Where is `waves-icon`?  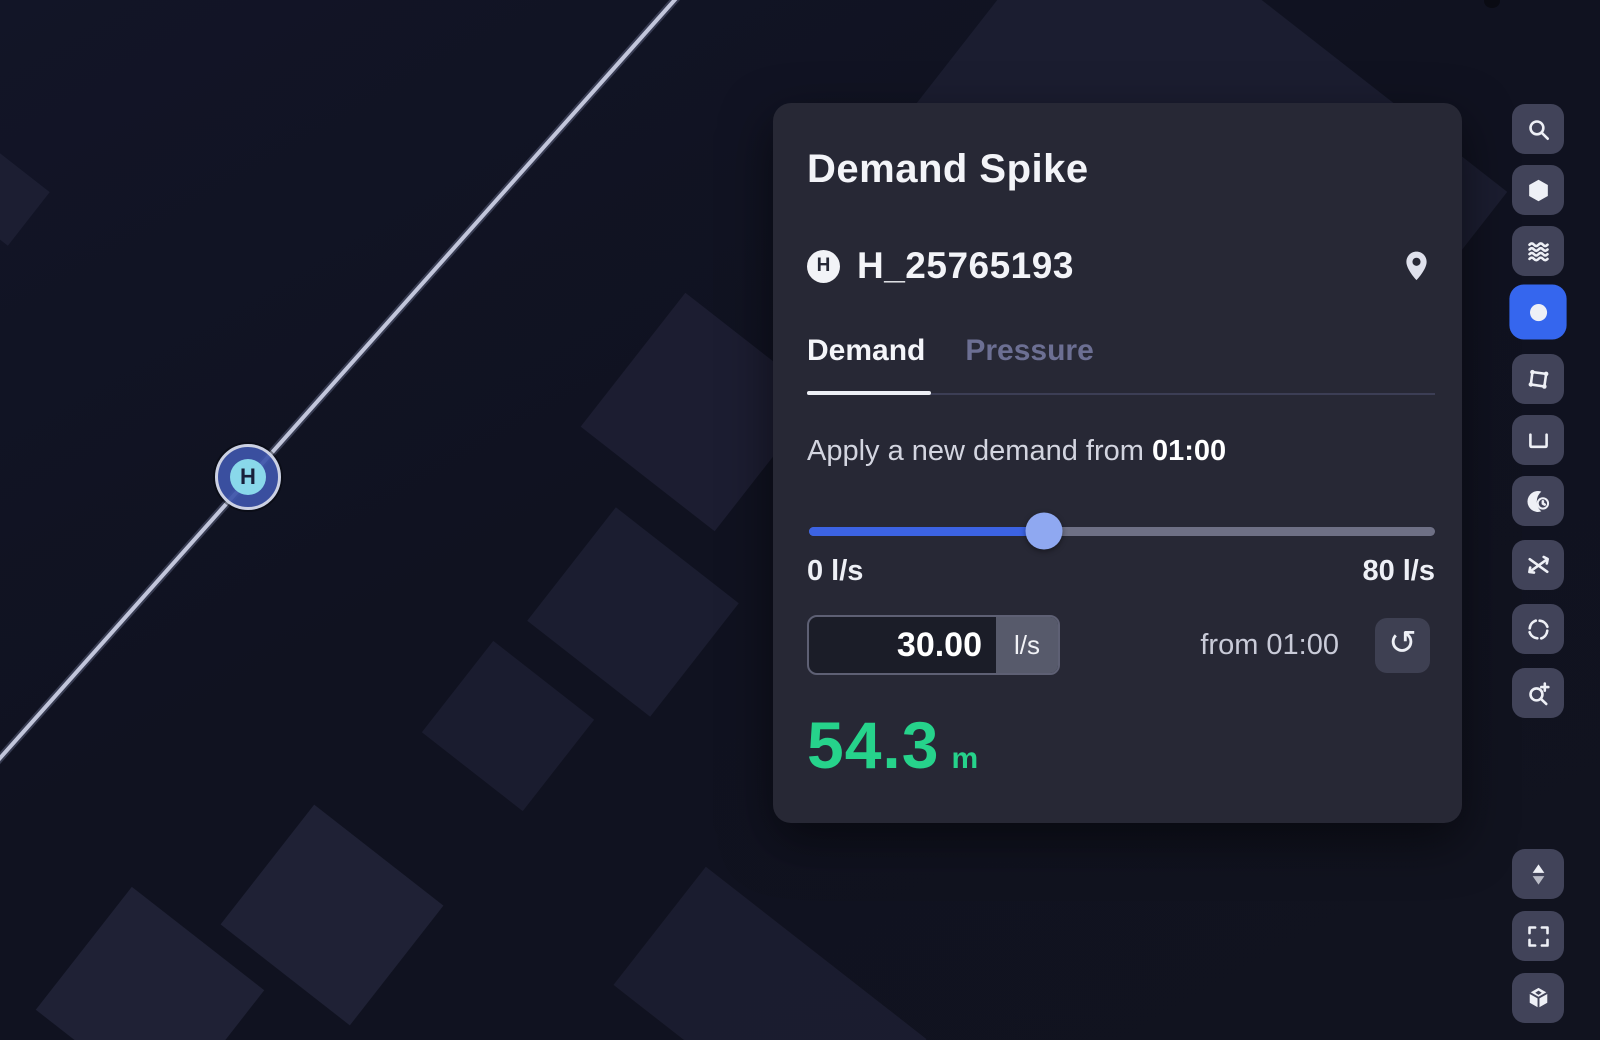 waves-icon is located at coordinates (1538, 251).